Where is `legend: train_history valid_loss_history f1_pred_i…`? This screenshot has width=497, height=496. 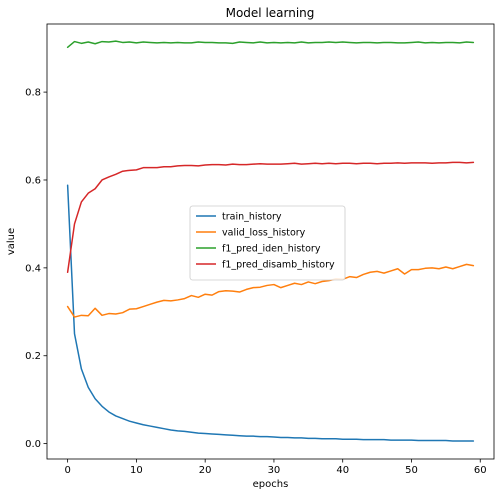
legend: train_history valid_loss_history f1_pred_i… is located at coordinates (267, 243).